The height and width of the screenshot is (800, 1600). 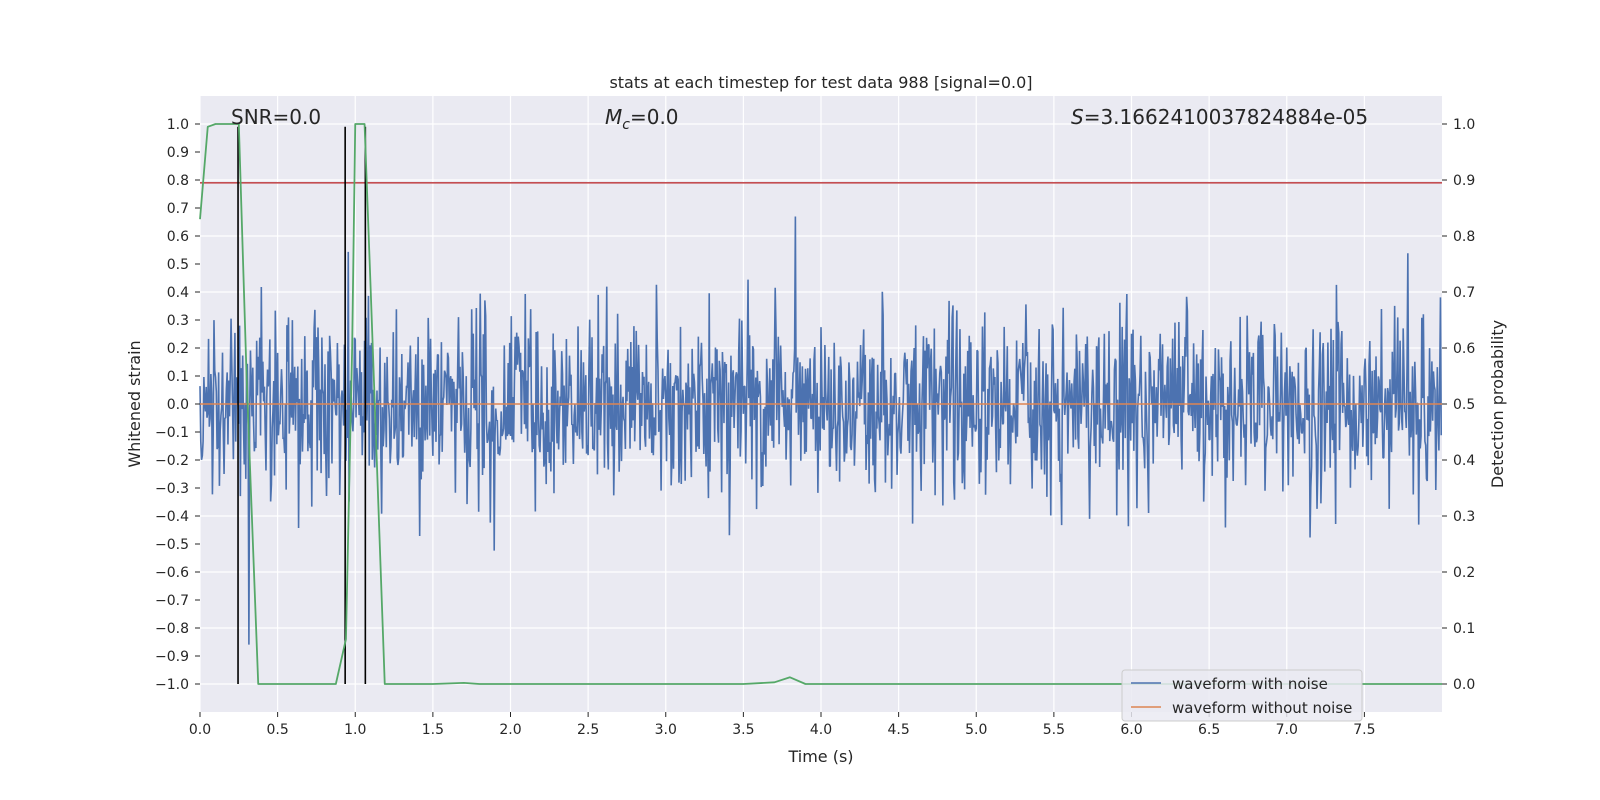 What do you see at coordinates (355, 730) in the screenshot?
I see `x-tick-label: 1.0` at bounding box center [355, 730].